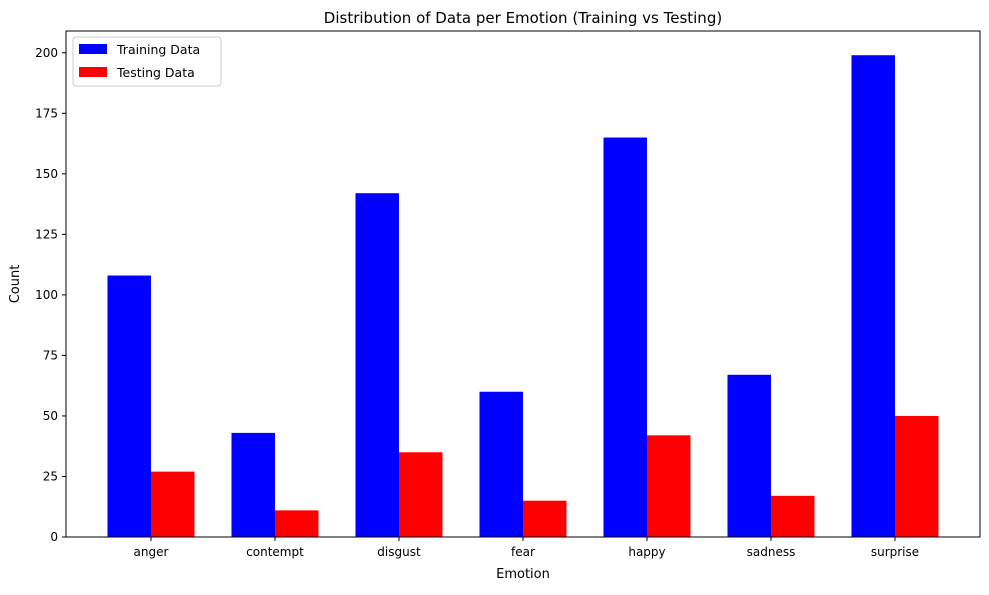  I want to click on bar-training-data-happy, so click(625, 337).